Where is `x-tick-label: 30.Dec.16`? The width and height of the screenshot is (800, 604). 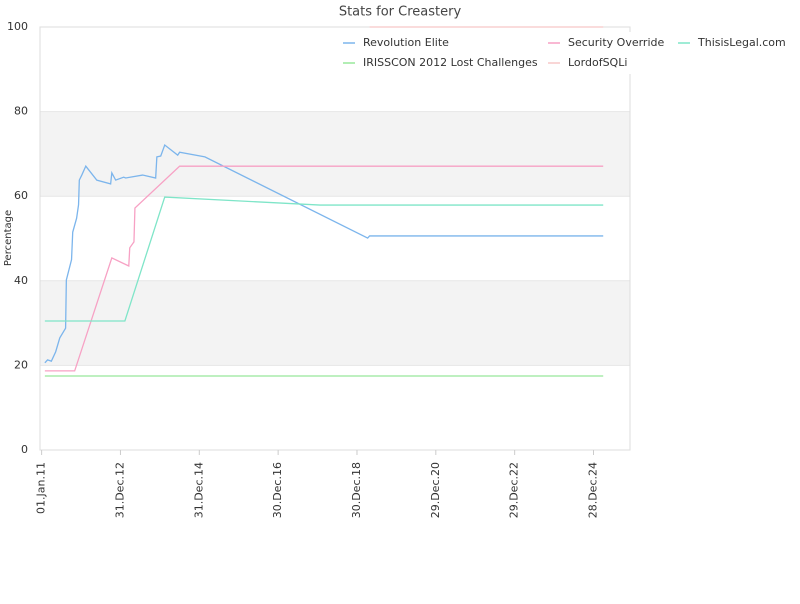 x-tick-label: 30.Dec.16 is located at coordinates (277, 490).